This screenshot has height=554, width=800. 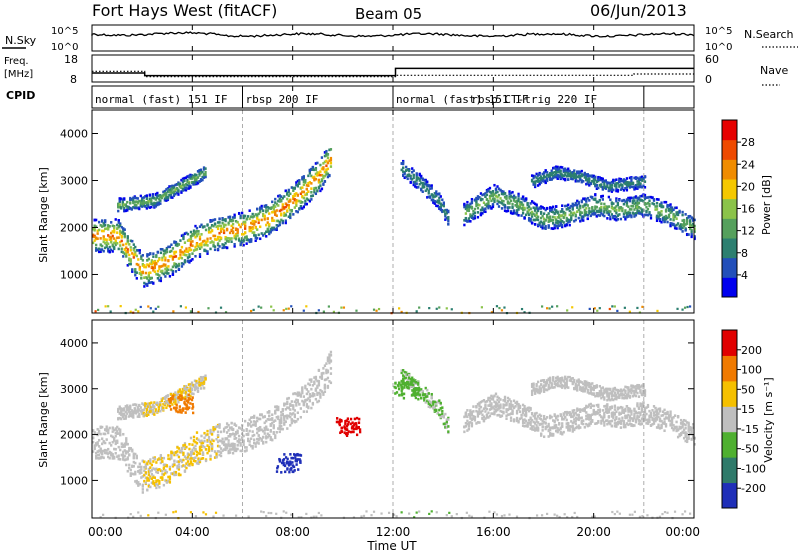 What do you see at coordinates (602, 199) in the screenshot?
I see `power-cell-1980` at bounding box center [602, 199].